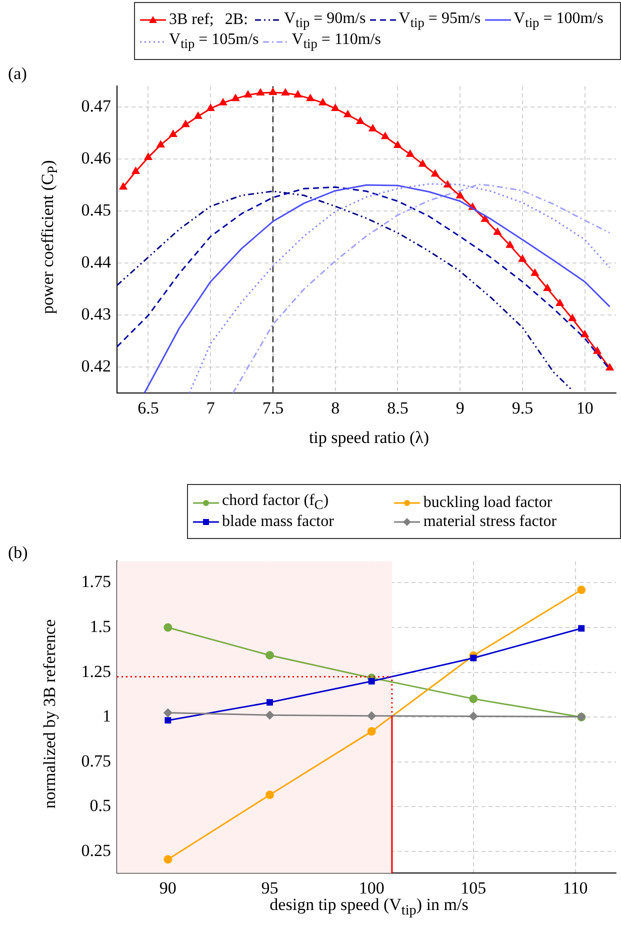  Describe the element at coordinates (369, 438) in the screenshot. I see `x-axis-title: tip speed ratio (λ)` at that location.